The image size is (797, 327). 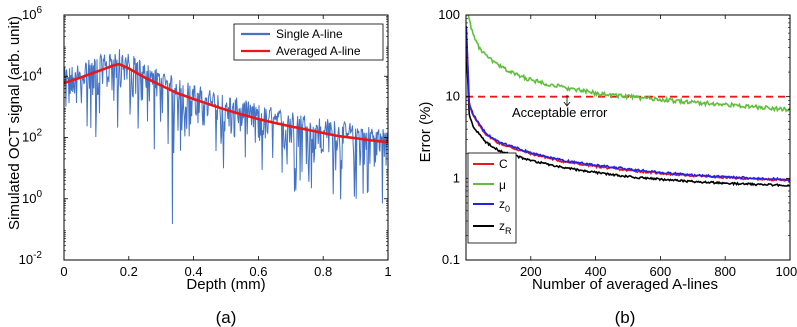 What do you see at coordinates (387, 271) in the screenshot?
I see `chart-a-x-tick-label: 1` at bounding box center [387, 271].